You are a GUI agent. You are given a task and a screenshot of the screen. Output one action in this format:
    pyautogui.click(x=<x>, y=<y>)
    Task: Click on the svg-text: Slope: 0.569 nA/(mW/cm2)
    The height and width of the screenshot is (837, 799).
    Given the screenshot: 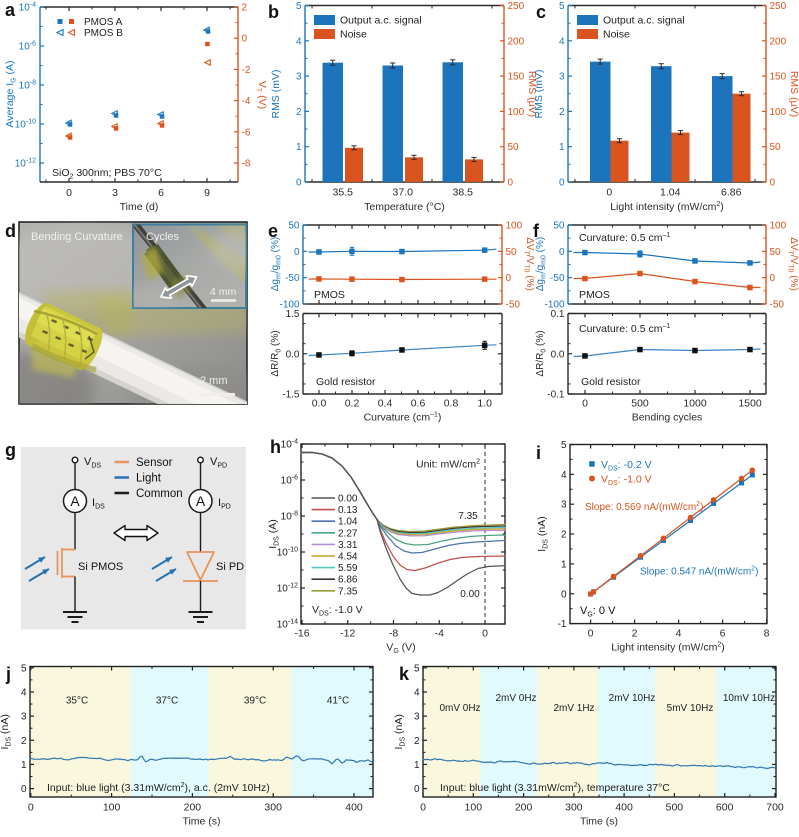 What is the action you would take?
    pyautogui.click(x=644, y=507)
    